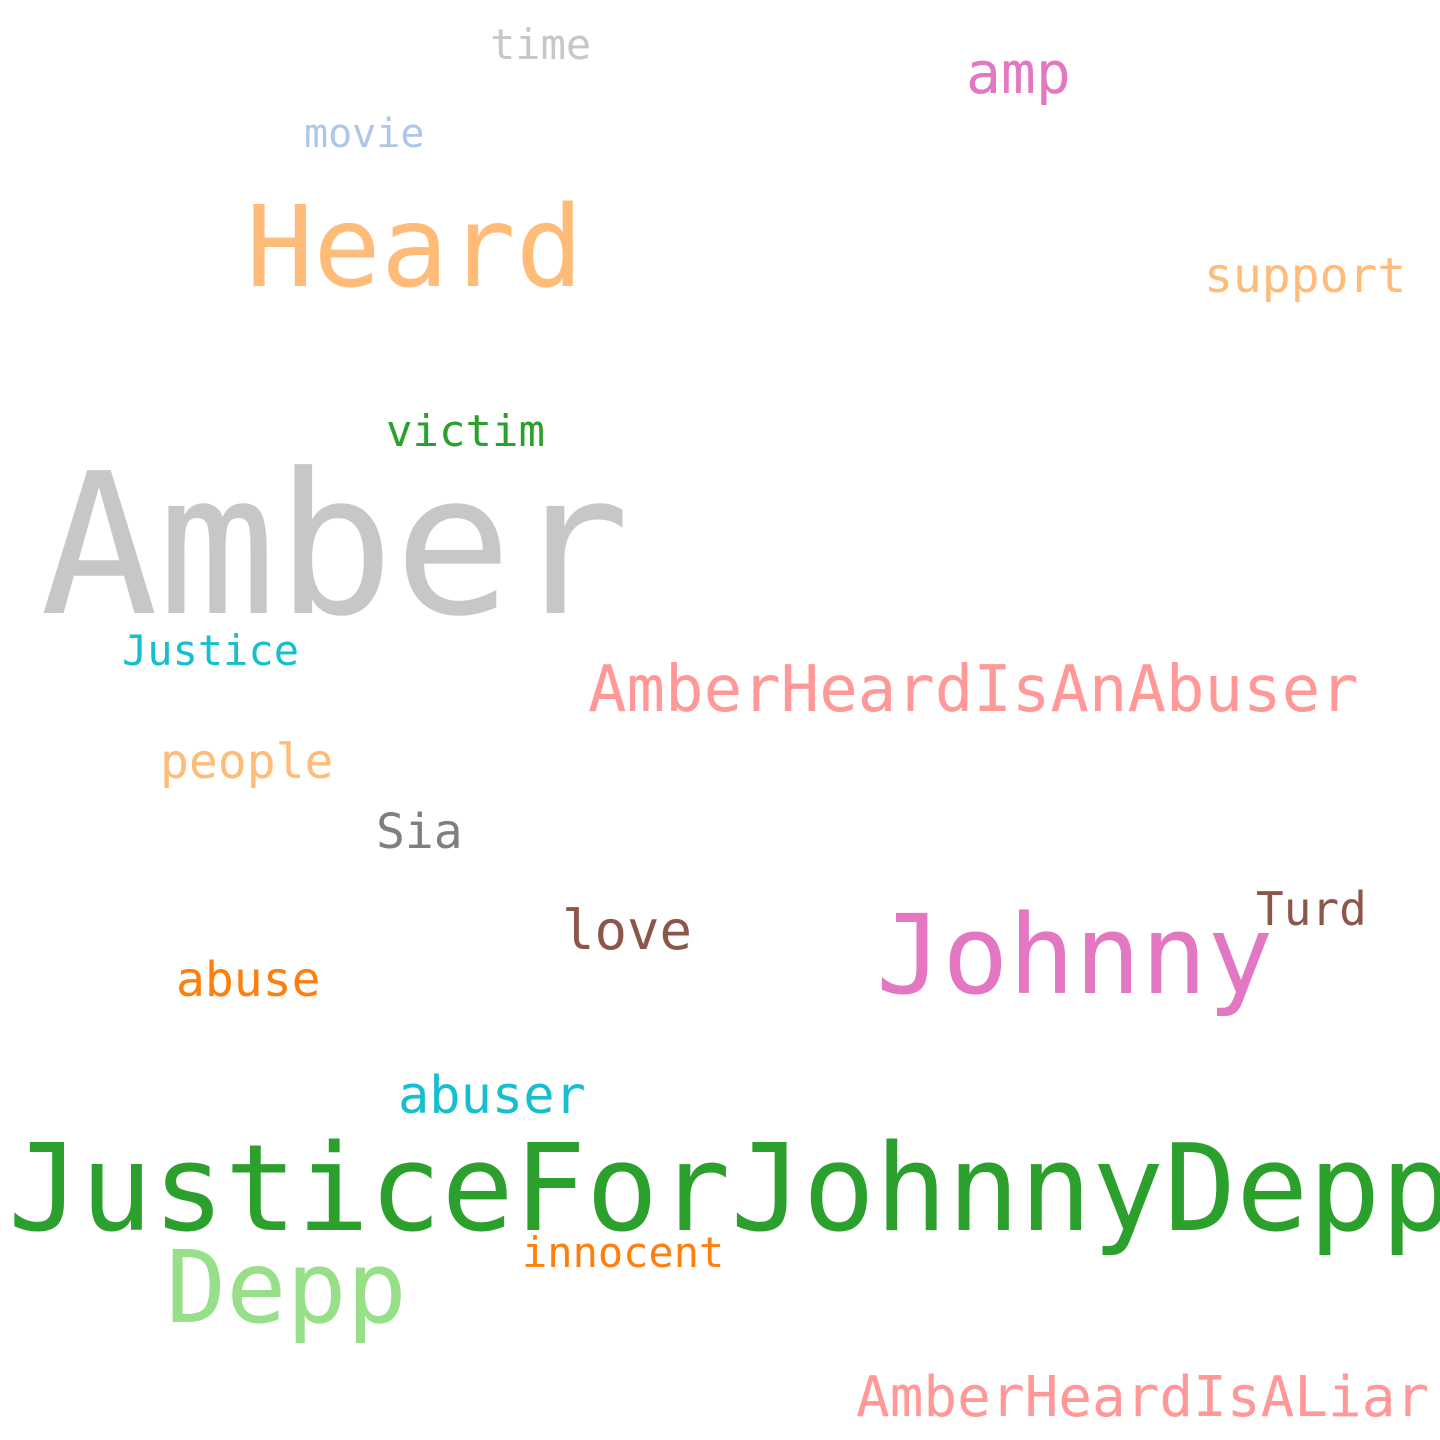  Describe the element at coordinates (247, 762) in the screenshot. I see `word-people: people` at that location.